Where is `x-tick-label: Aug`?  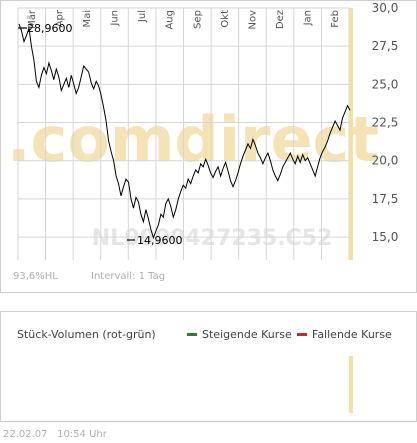 x-tick-label: Aug is located at coordinates (170, 20).